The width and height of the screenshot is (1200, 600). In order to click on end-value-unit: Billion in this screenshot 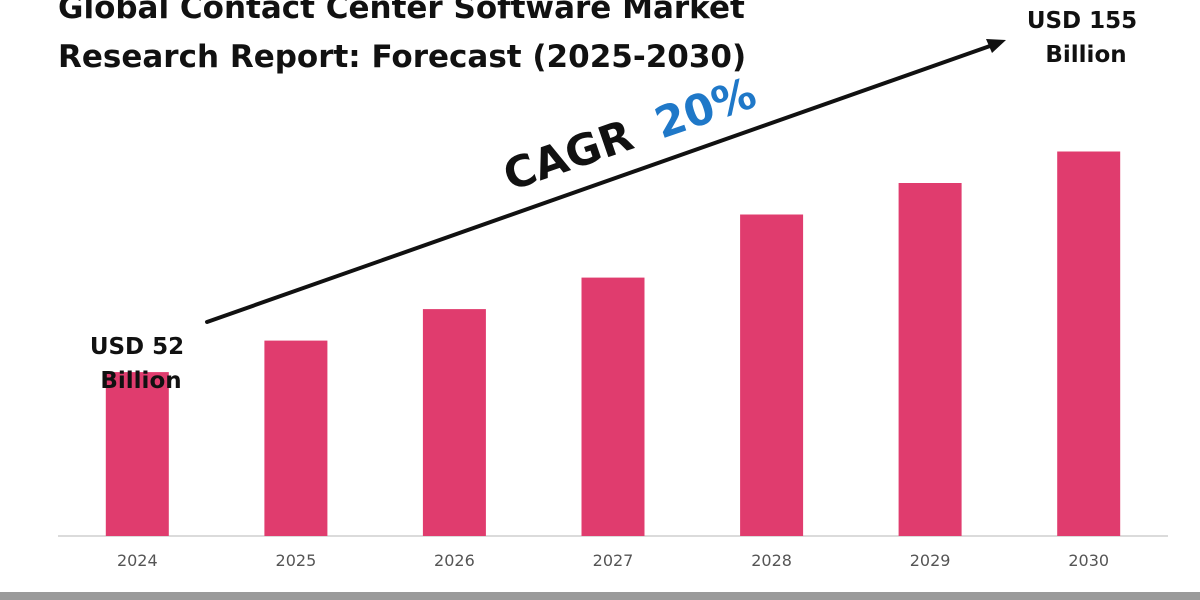, I will do `click(1085, 55)`.